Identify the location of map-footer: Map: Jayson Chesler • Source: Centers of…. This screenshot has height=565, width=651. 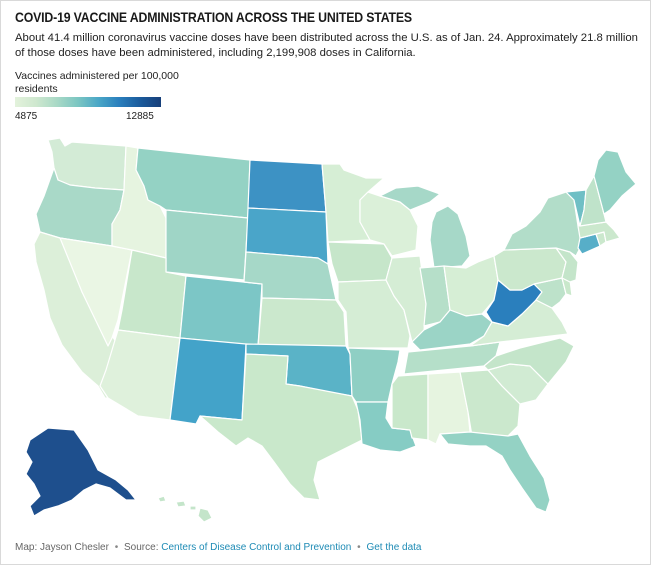
(218, 547).